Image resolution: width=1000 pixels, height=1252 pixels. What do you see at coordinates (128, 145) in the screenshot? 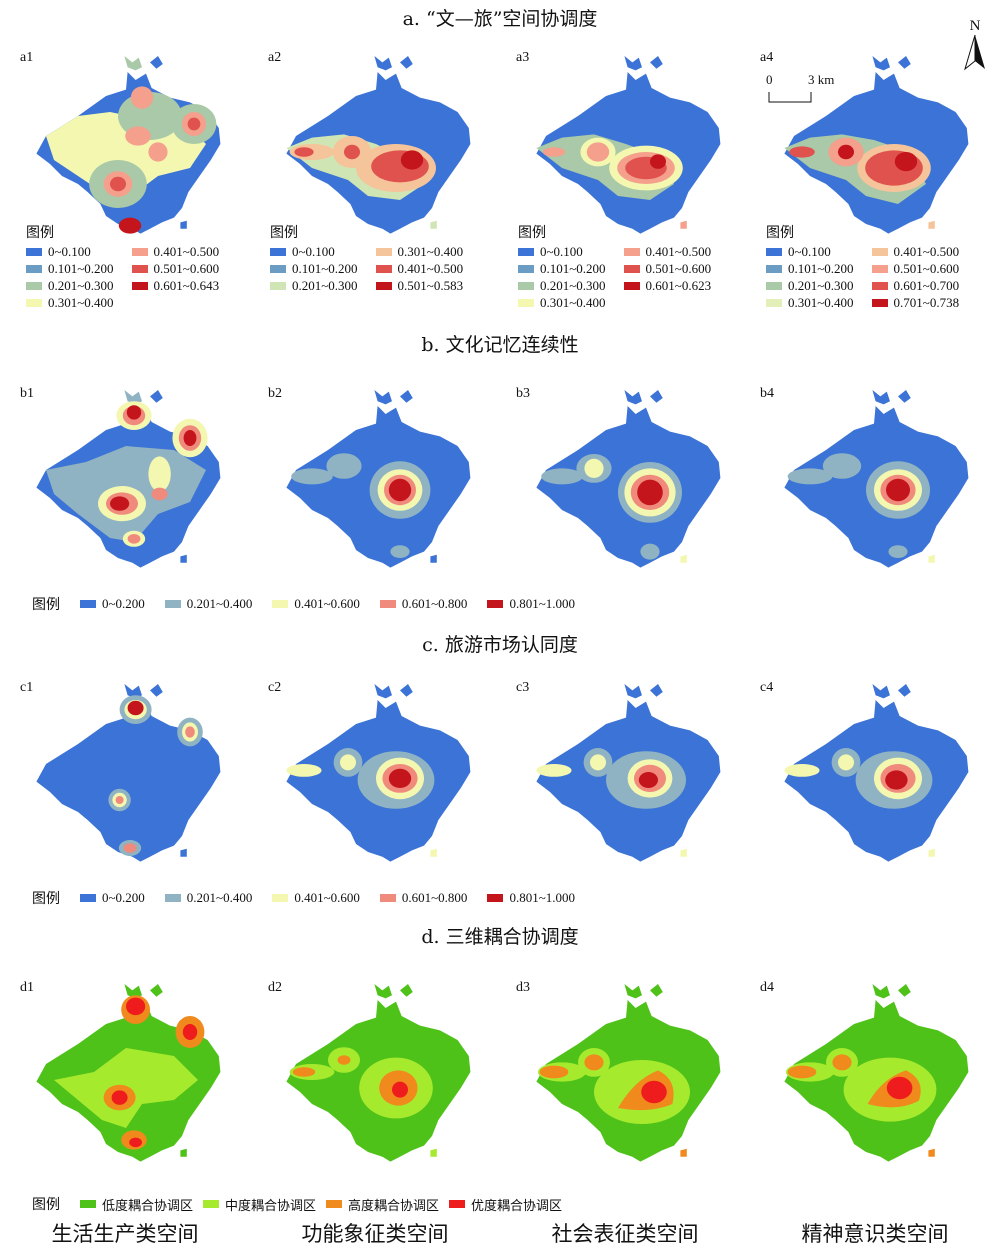
I see `map-a1` at bounding box center [128, 145].